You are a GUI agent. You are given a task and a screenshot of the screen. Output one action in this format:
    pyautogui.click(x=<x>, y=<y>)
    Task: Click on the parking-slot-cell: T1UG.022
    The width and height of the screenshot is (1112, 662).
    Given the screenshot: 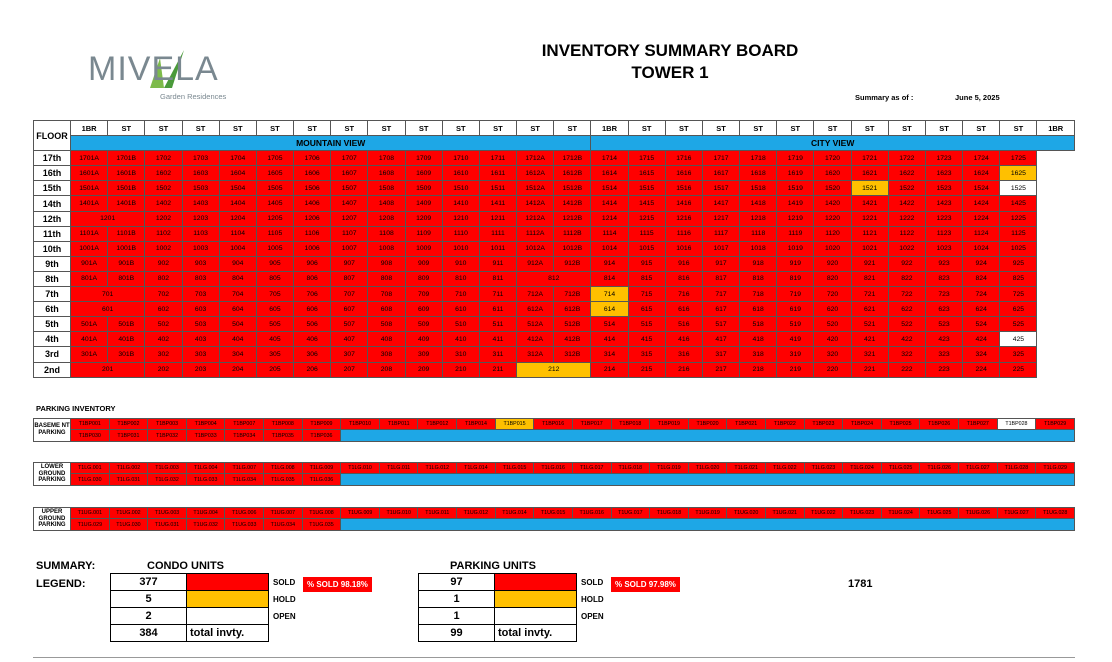 What is the action you would take?
    pyautogui.click(x=823, y=513)
    